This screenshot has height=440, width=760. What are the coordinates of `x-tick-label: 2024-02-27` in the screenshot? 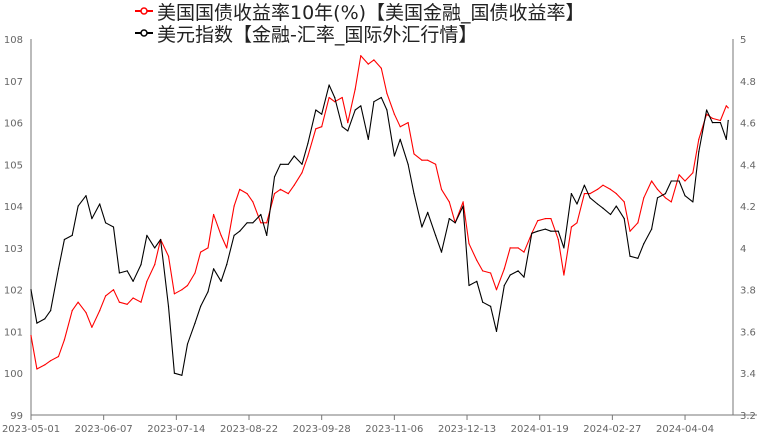 It's located at (612, 429).